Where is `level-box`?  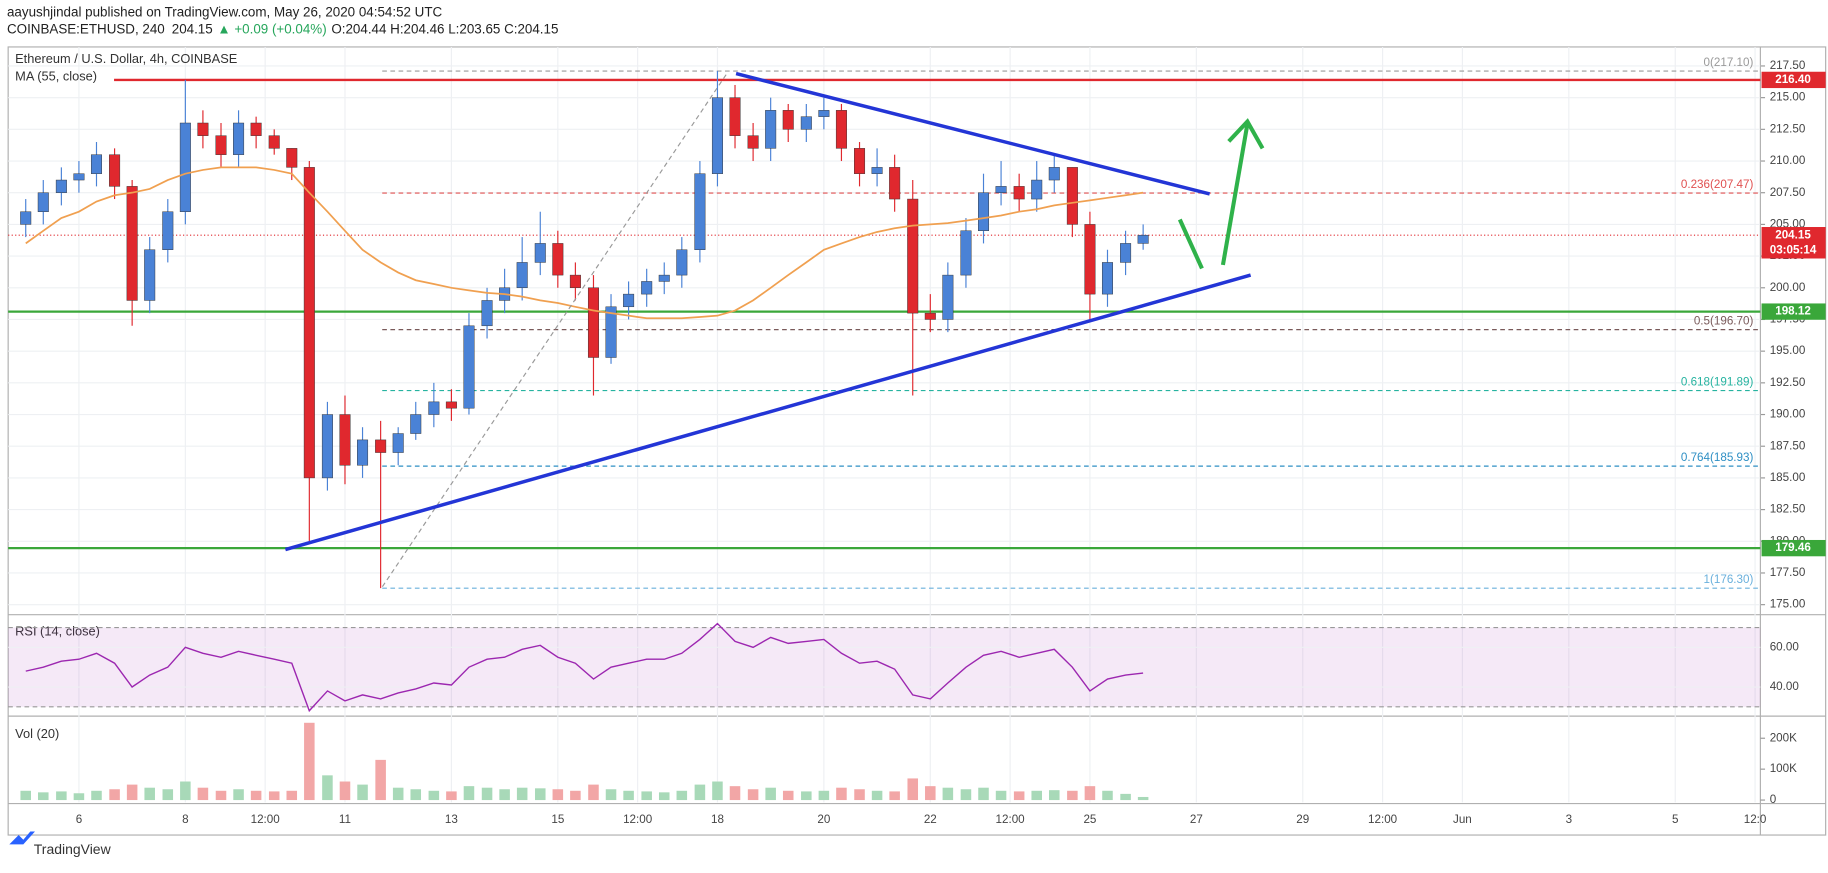 level-box is located at coordinates (1793, 548).